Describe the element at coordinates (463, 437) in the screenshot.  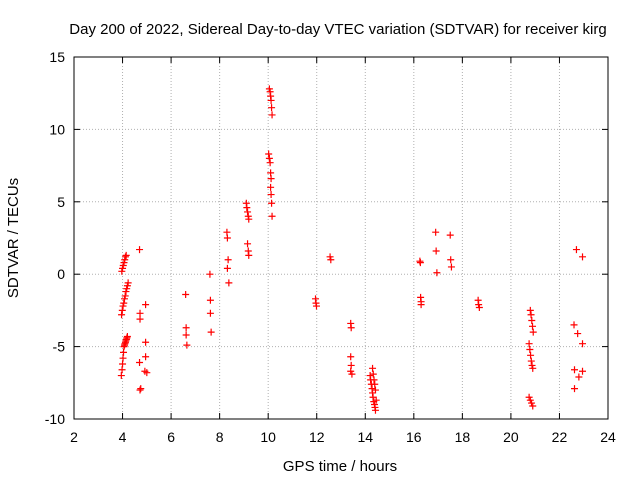
I see `x-tick-label: 18` at that location.